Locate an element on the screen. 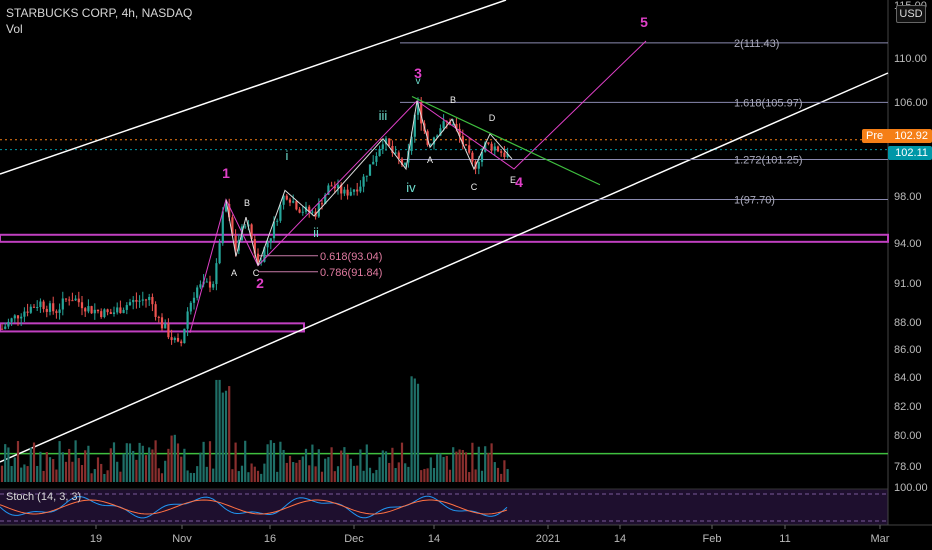 The width and height of the screenshot is (932, 550). major-wave-label: 5 is located at coordinates (644, 22).